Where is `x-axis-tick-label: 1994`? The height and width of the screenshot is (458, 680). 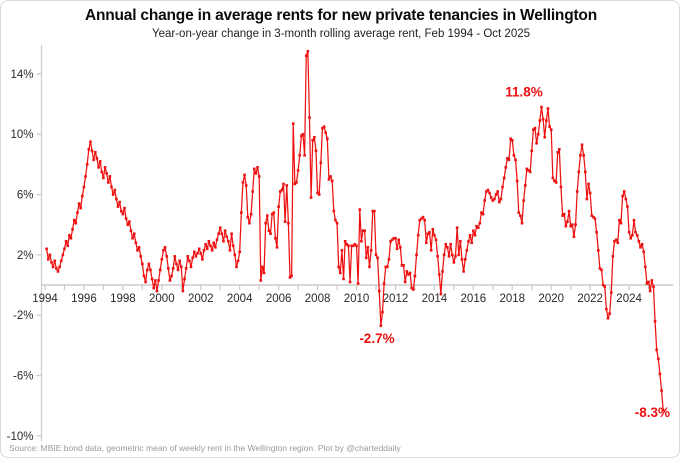 x-axis-tick-label: 1994 is located at coordinates (45, 299).